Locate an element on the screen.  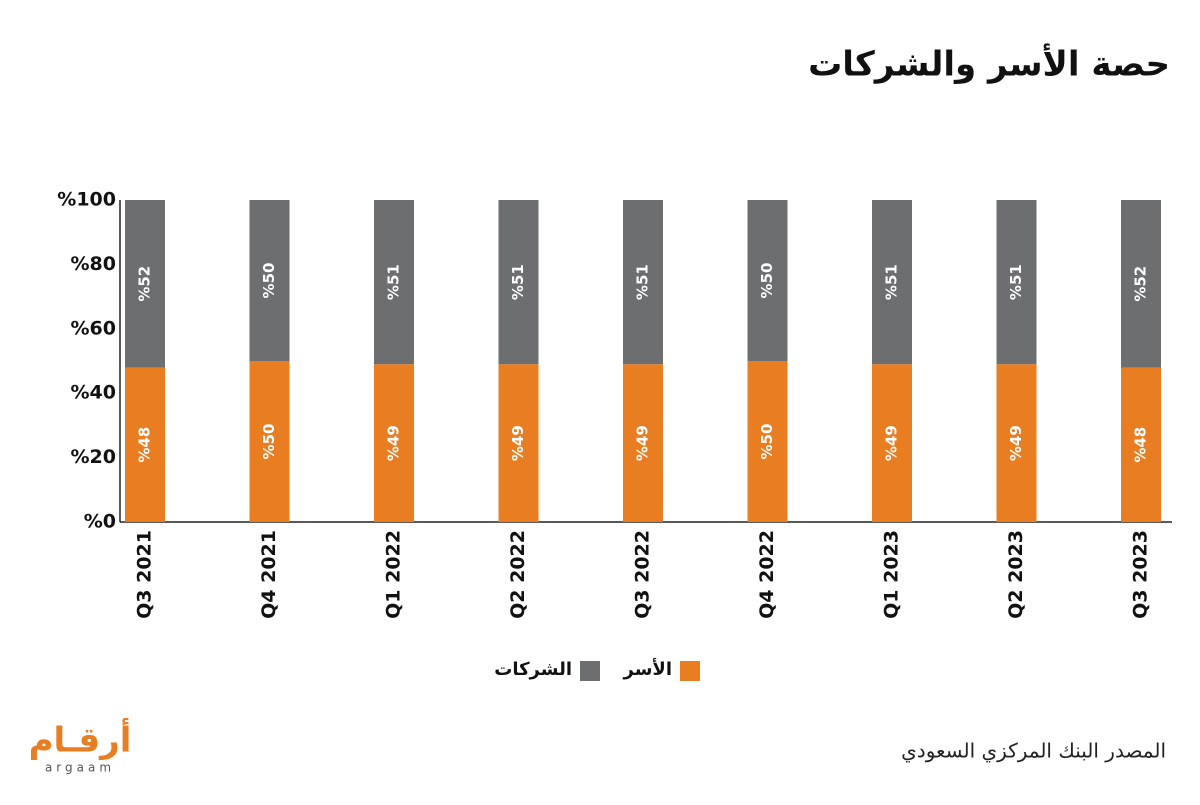
x-tick-label: Q2 2022 is located at coordinates (518, 574).